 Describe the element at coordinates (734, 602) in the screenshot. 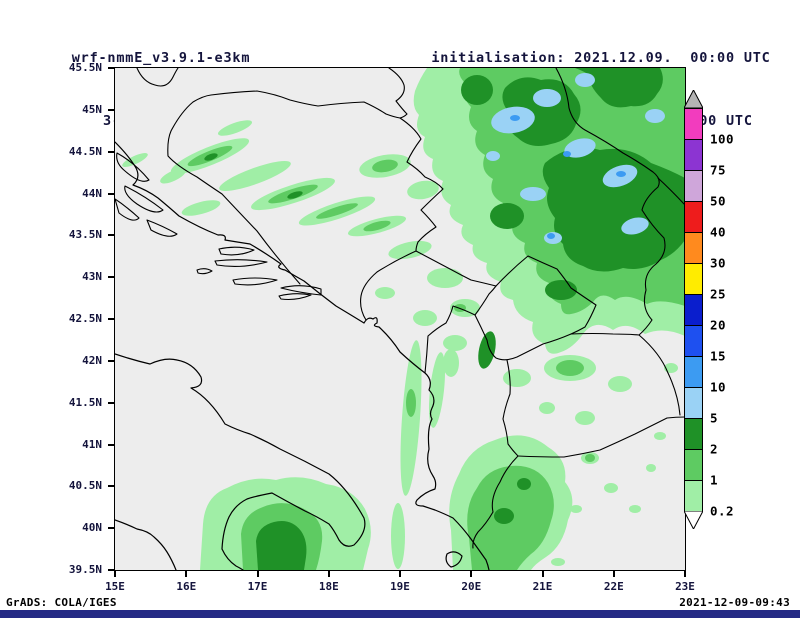

I see `creation-timestamp: 2021-12-09-09:43` at that location.